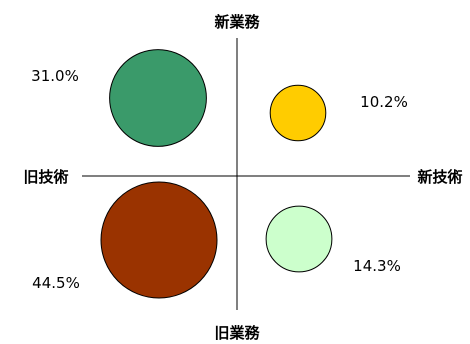 The height and width of the screenshot is (344, 470). What do you see at coordinates (384, 102) in the screenshot?
I see `bubble-label-top-right: 10.2%` at bounding box center [384, 102].